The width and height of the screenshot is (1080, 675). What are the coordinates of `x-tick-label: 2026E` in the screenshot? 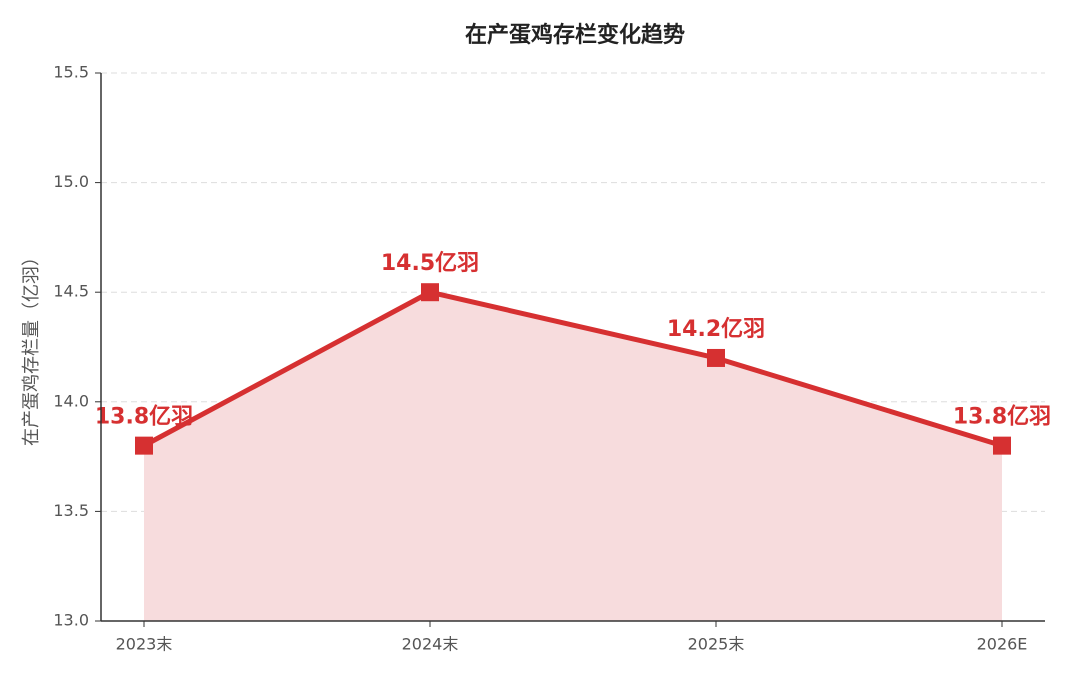 It's located at (1002, 644).